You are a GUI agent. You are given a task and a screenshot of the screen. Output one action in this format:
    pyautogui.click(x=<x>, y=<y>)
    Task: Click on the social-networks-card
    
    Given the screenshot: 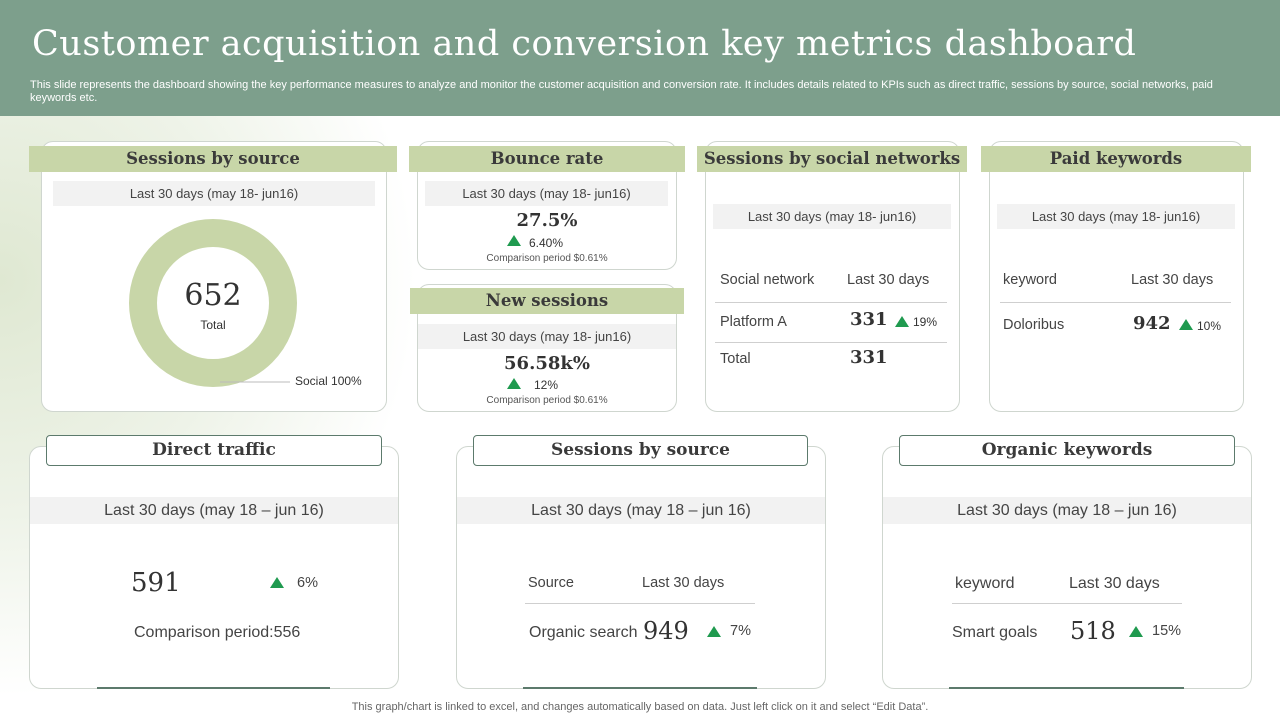 What is the action you would take?
    pyautogui.click(x=832, y=276)
    